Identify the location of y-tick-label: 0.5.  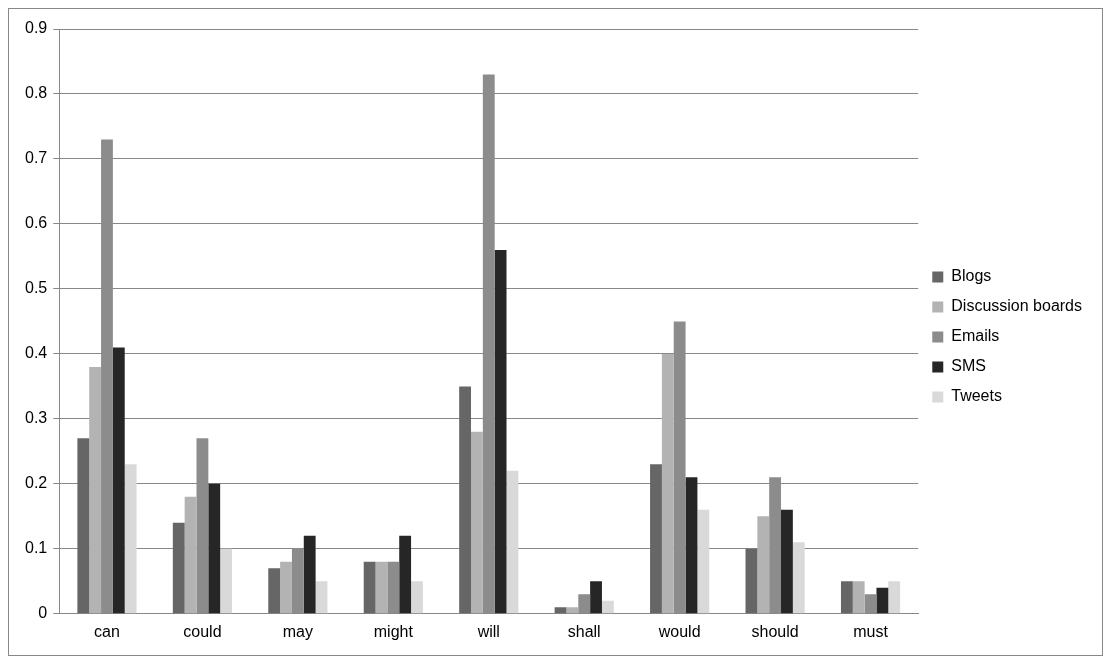
(36, 288).